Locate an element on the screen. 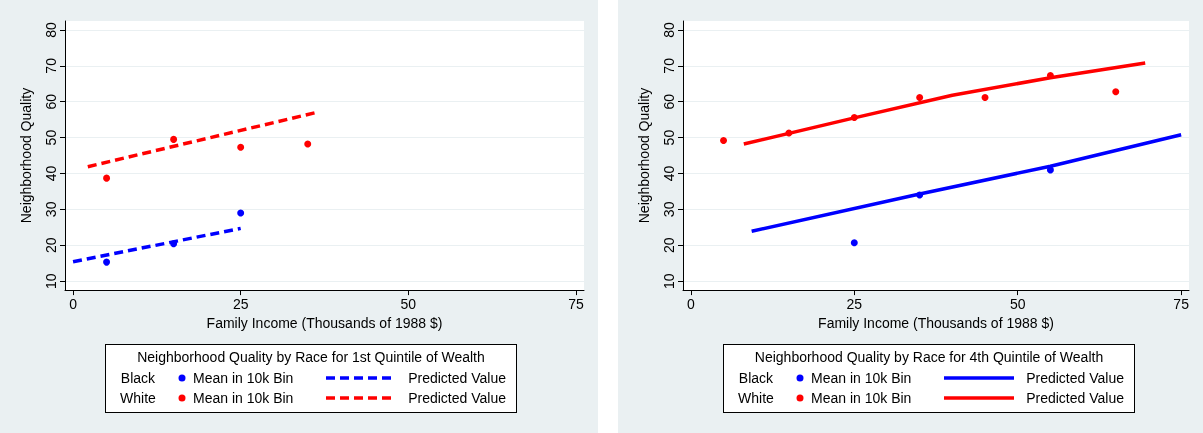 This screenshot has width=1203, height=433. legend-title: Neighborhood Quality by Race for 1st Quintile of Wealth is located at coordinates (311, 357).